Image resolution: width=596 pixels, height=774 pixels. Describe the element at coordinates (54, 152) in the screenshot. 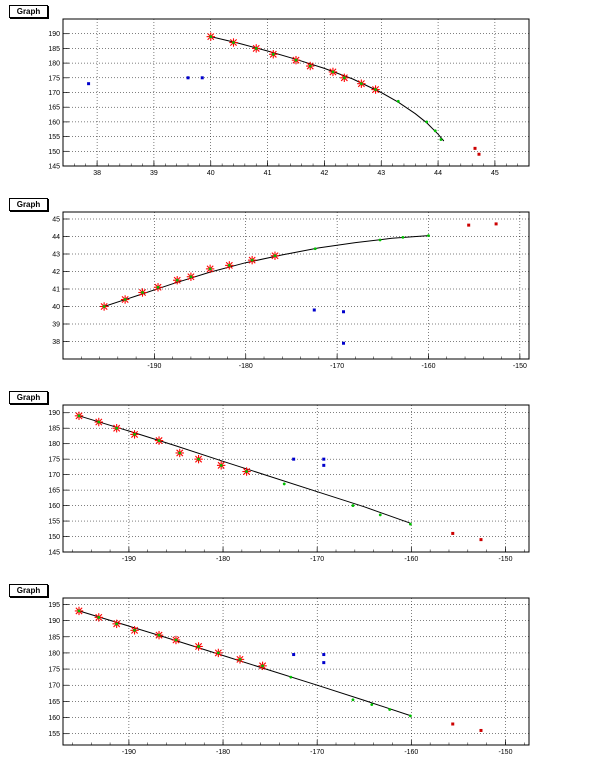

I see `y-tick-label: 150` at that location.